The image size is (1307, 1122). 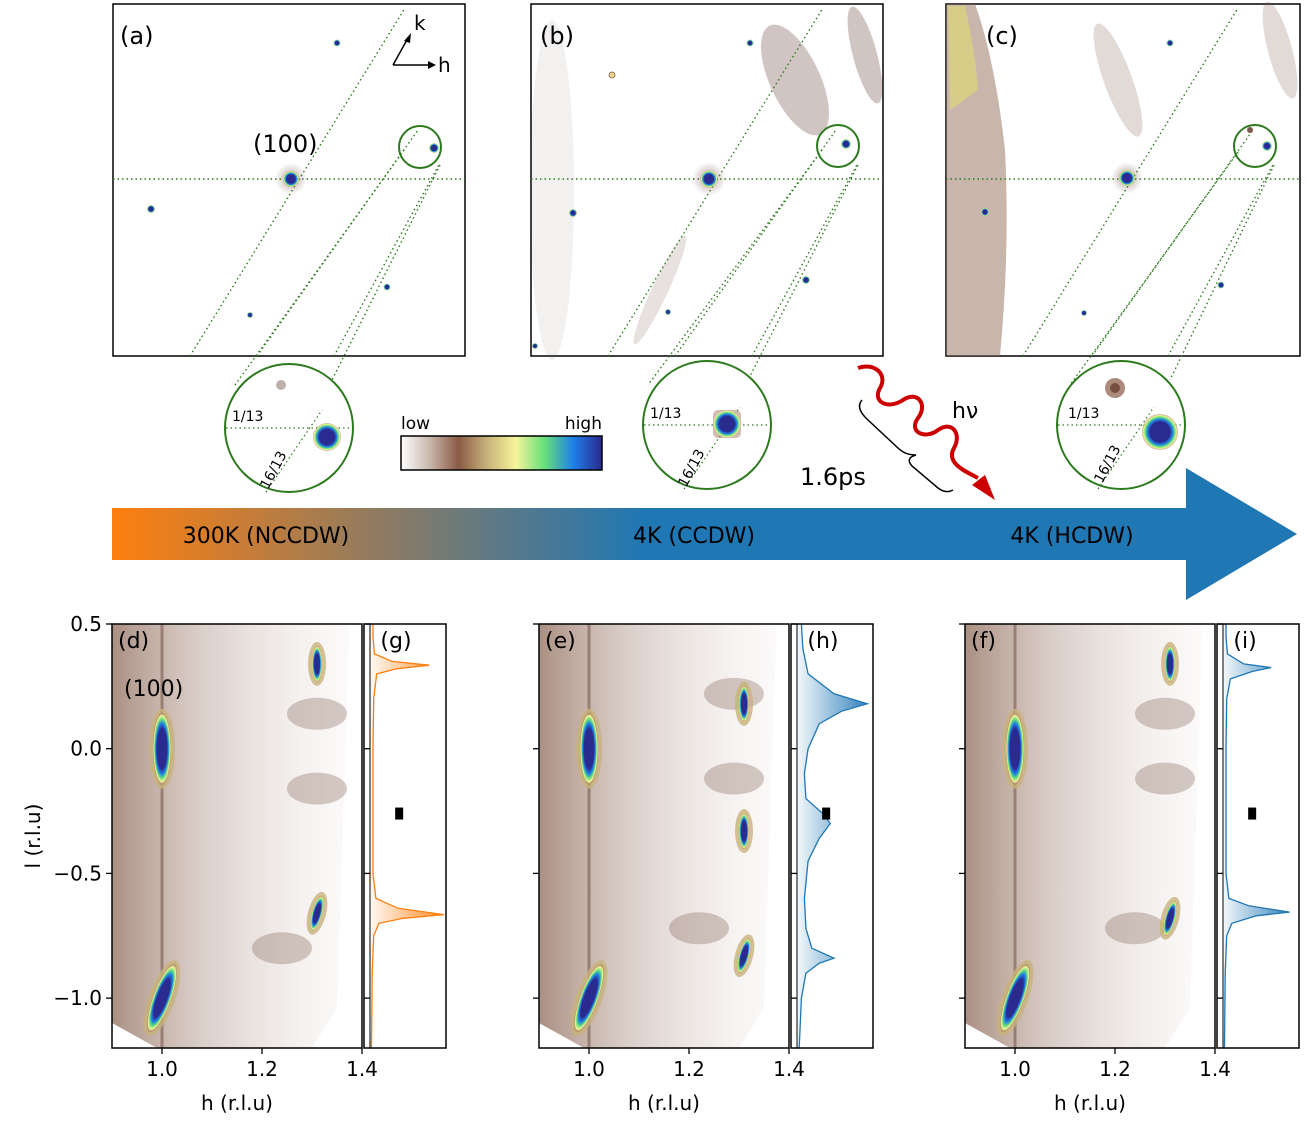 I want to click on phase-arrow: 300K (NCCDW) 4K (CCDW) 4K (HCDW), so click(x=704, y=534).